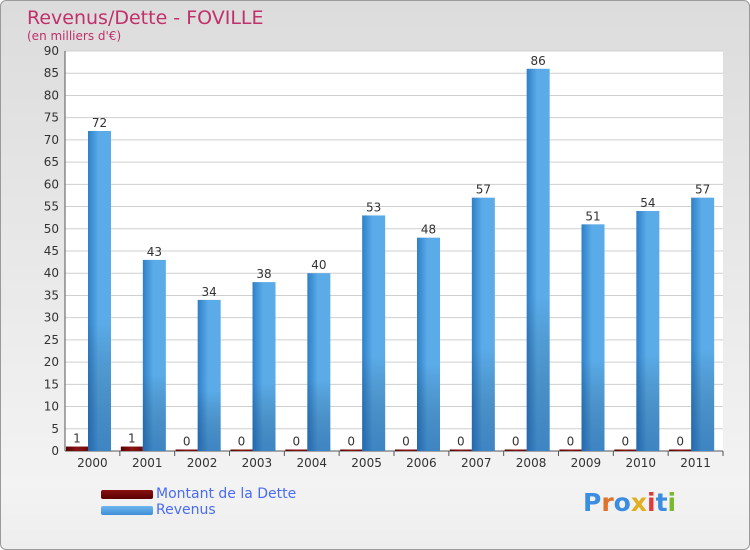  Describe the element at coordinates (226, 494) in the screenshot. I see `legend-label-debt: Montant de la Dette` at that location.